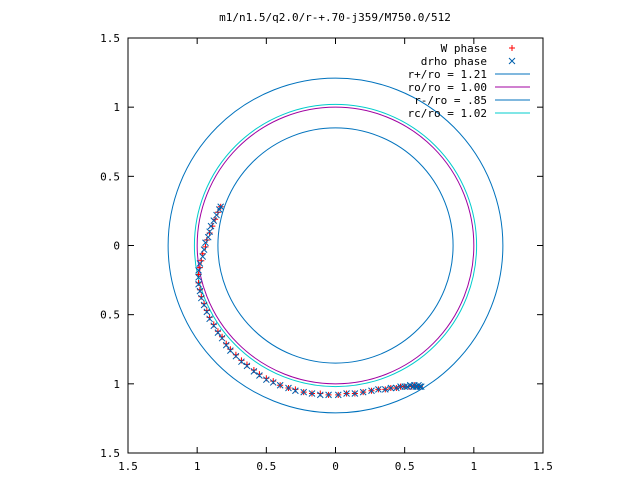  What do you see at coordinates (454, 61) in the screenshot?
I see `legend-label: drho phase` at bounding box center [454, 61].